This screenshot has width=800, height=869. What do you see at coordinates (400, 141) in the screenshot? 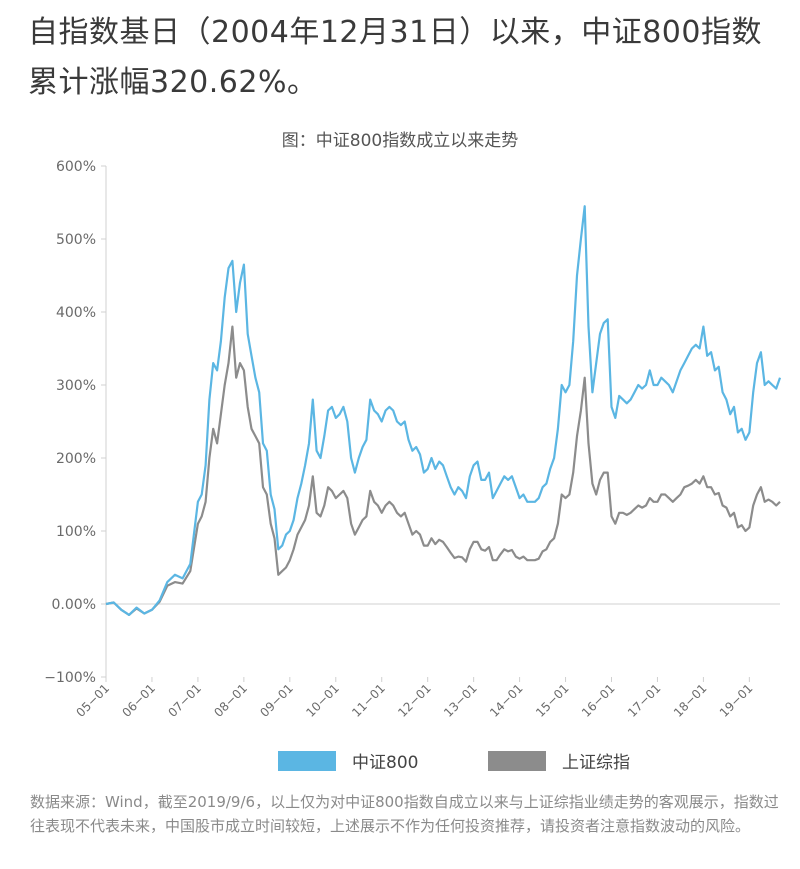
I see `chart-title: 图：中证800指数成立以来走势` at bounding box center [400, 141].